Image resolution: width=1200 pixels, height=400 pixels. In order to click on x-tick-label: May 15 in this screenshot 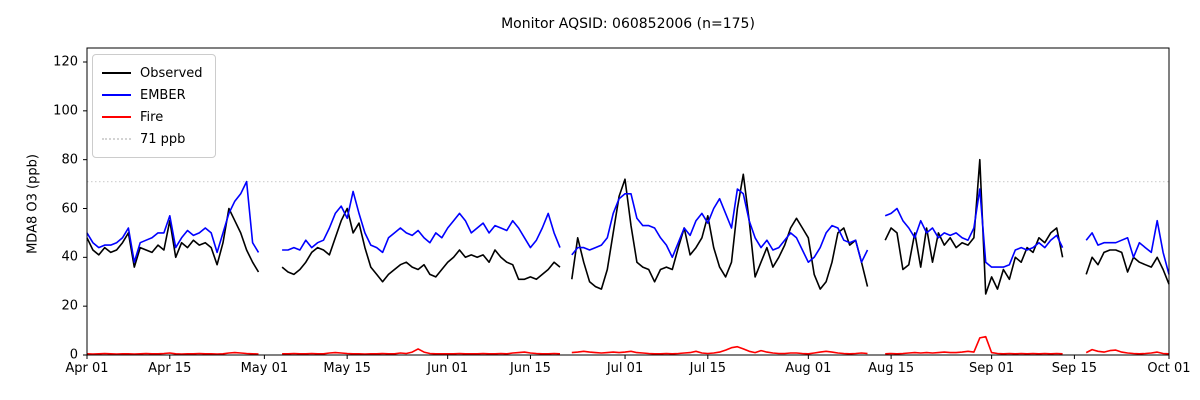, I will do `click(347, 368)`.